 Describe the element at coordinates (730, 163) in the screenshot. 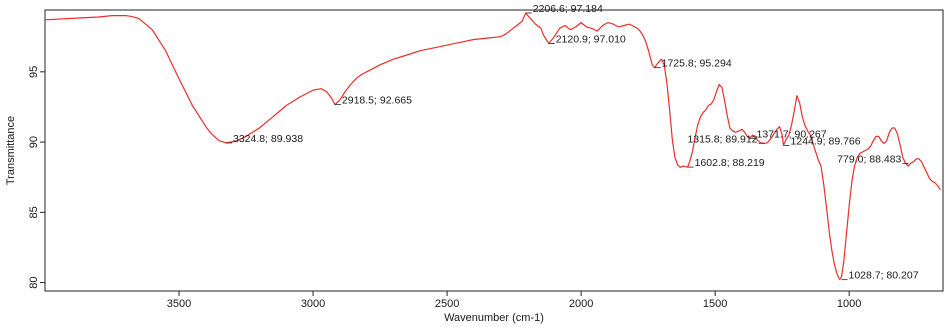

I see `peak-label: 1602.8; 88.219` at that location.